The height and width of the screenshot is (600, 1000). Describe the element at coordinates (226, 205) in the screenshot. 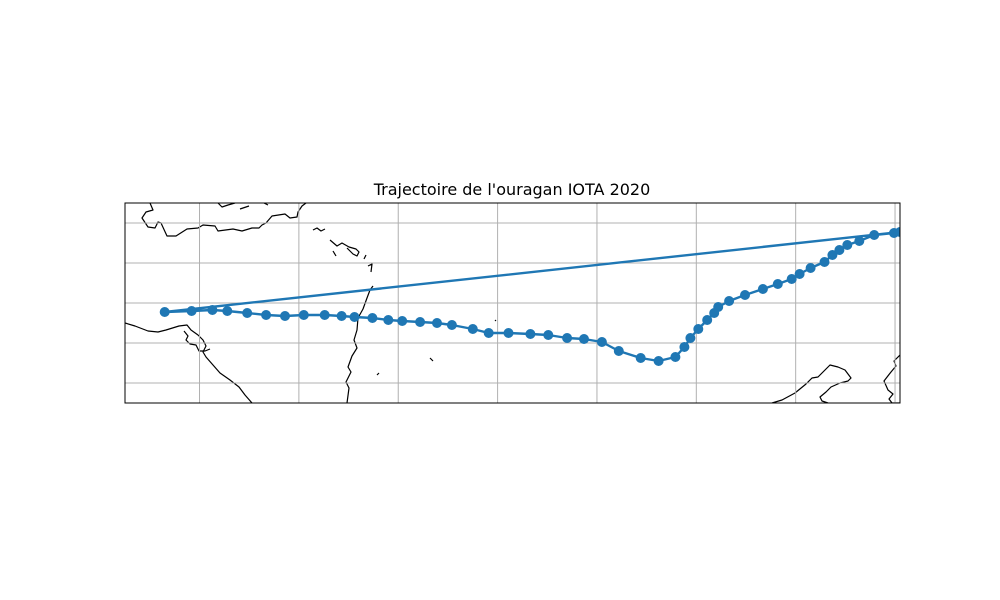

I see `coastline-yucatan` at that location.